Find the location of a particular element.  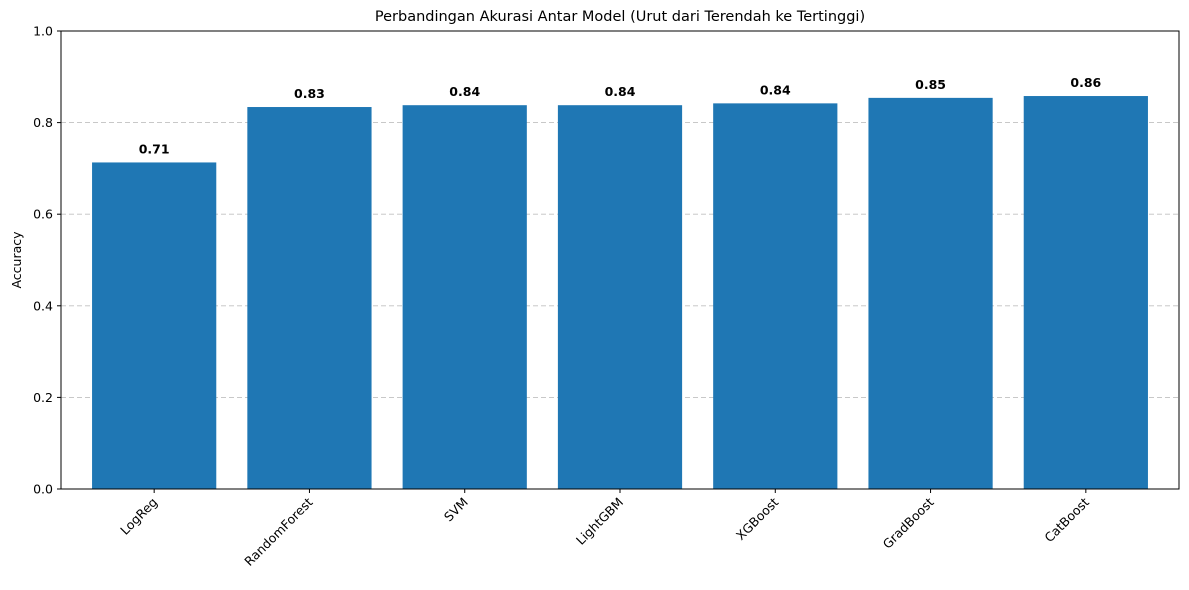

y-axis-label: Accuracy is located at coordinates (16, 260).